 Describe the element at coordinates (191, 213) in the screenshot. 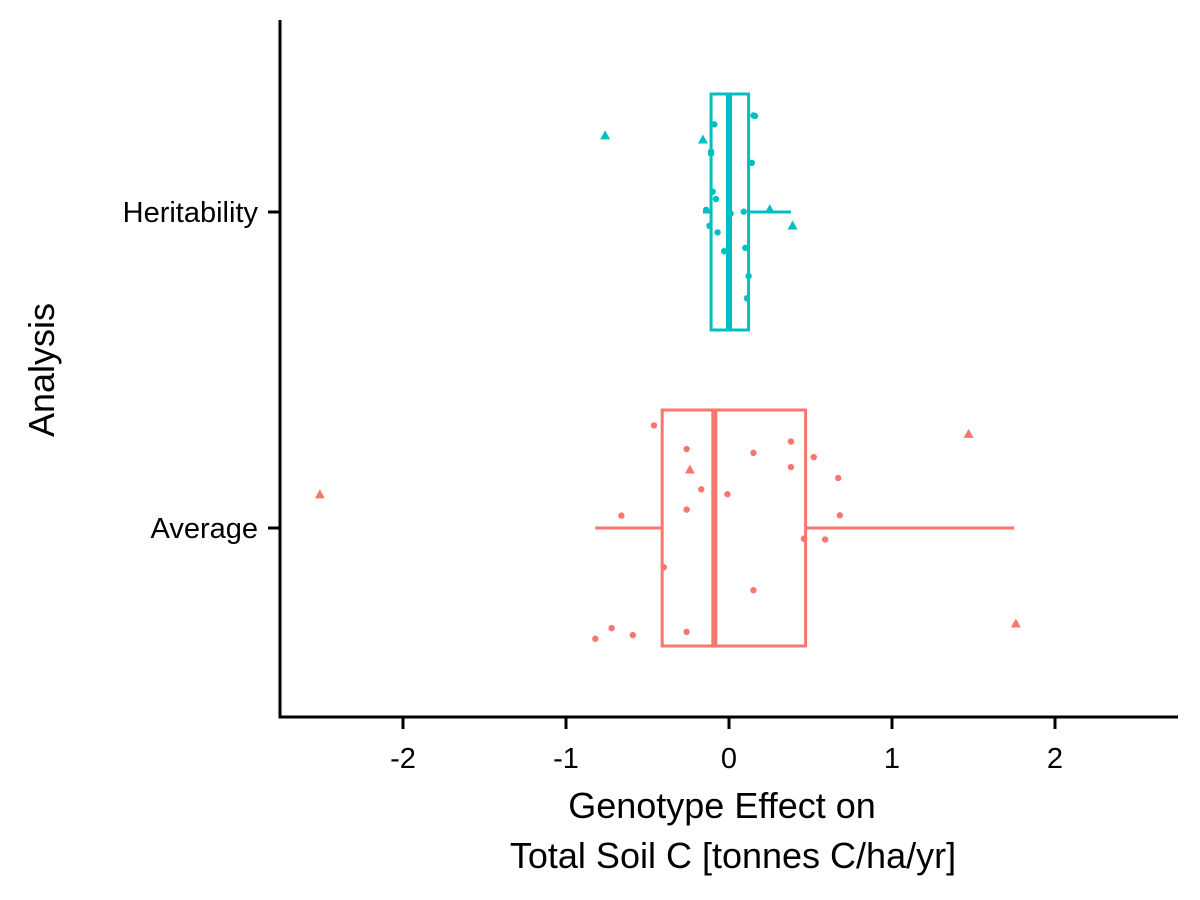

I see `y-tick-label-heritability: Heritability` at that location.